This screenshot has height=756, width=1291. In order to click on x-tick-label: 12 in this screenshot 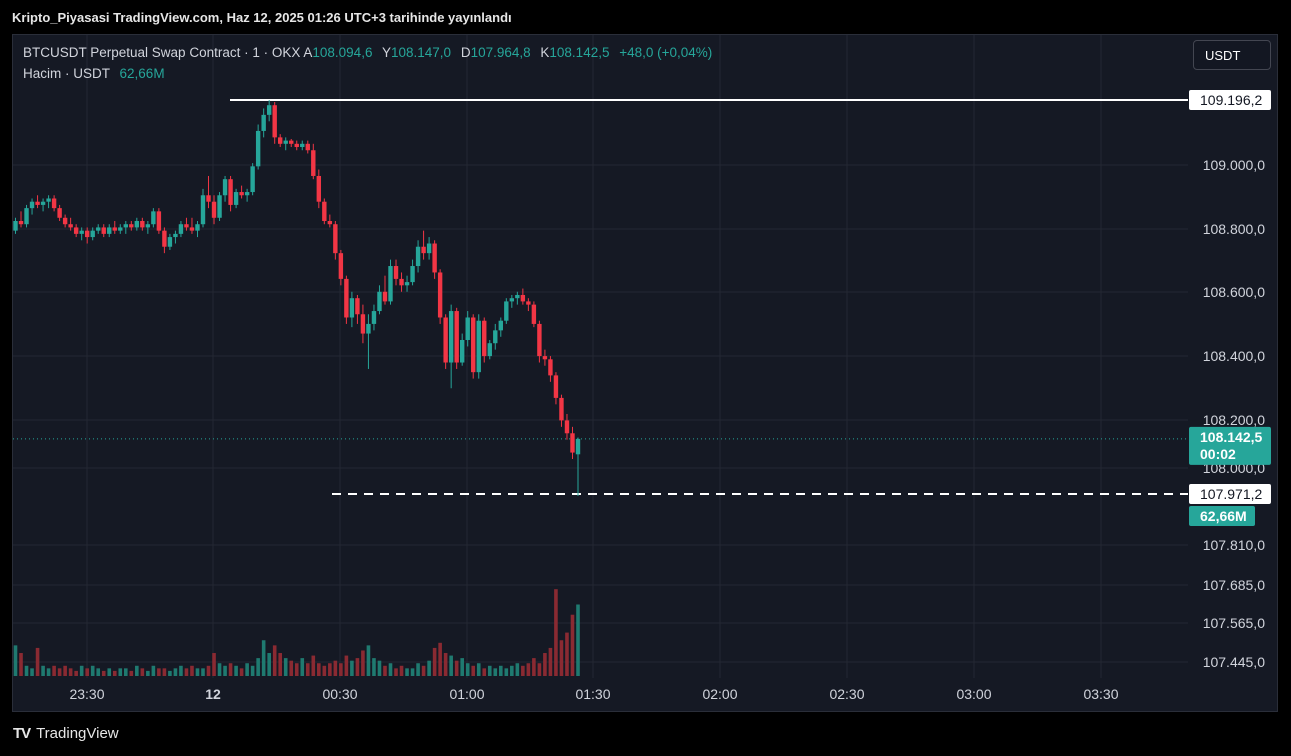, I will do `click(213, 694)`.